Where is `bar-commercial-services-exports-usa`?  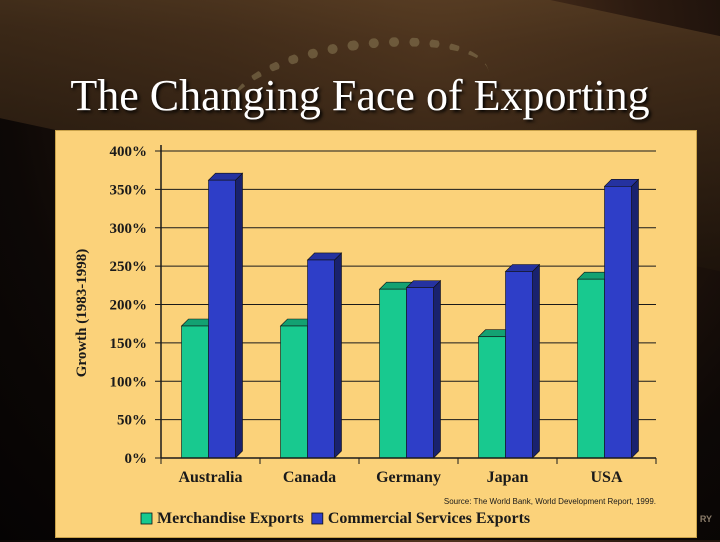
bar-commercial-services-exports-usa is located at coordinates (621, 318).